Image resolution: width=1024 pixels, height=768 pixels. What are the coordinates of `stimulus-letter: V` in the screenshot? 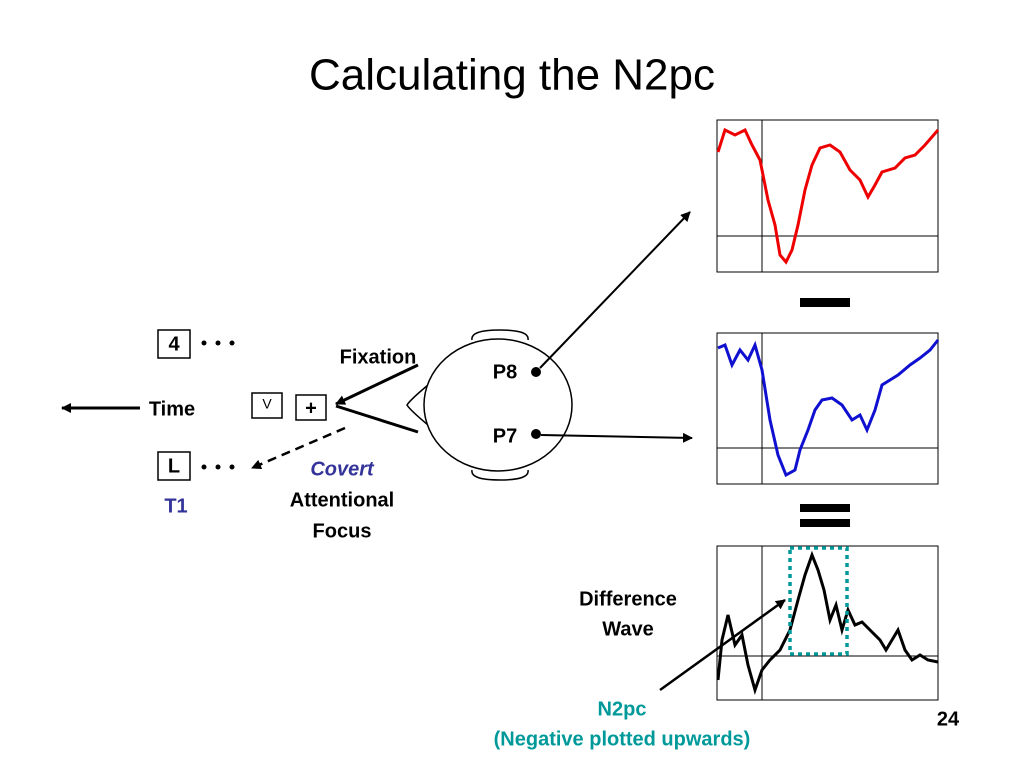 It's located at (267, 404).